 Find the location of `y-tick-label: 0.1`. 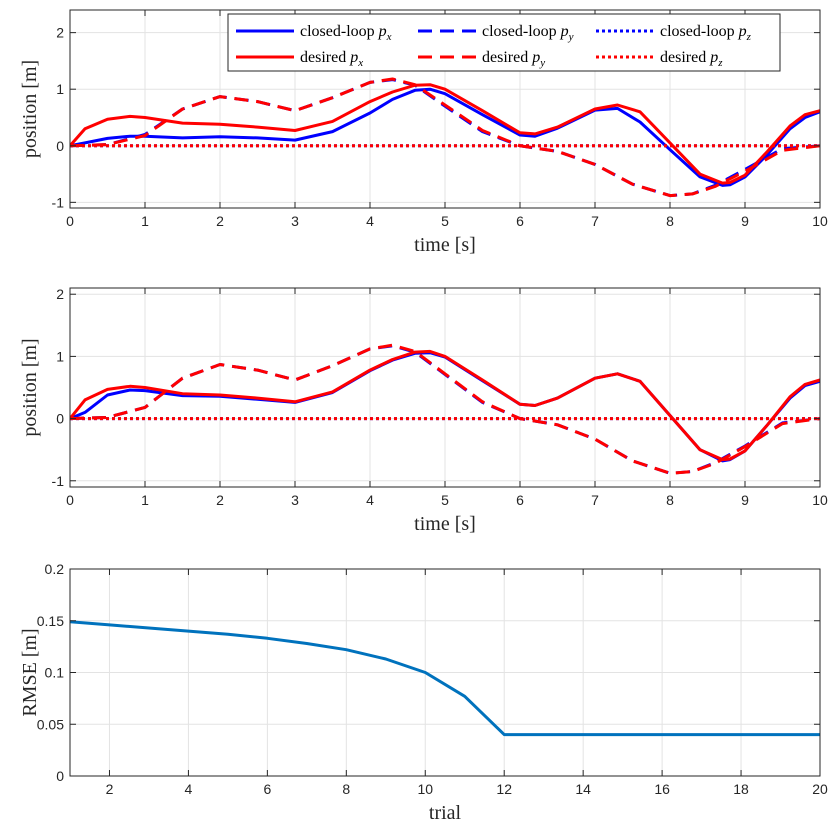

y-tick-label: 0.1 is located at coordinates (55, 673).